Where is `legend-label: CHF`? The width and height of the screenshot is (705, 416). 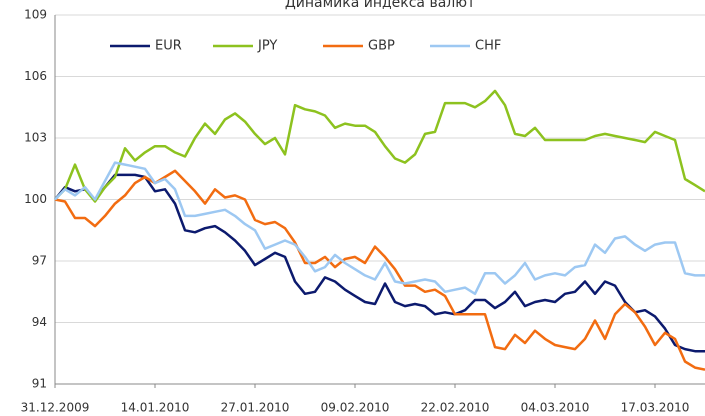 legend-label: CHF is located at coordinates (488, 46).